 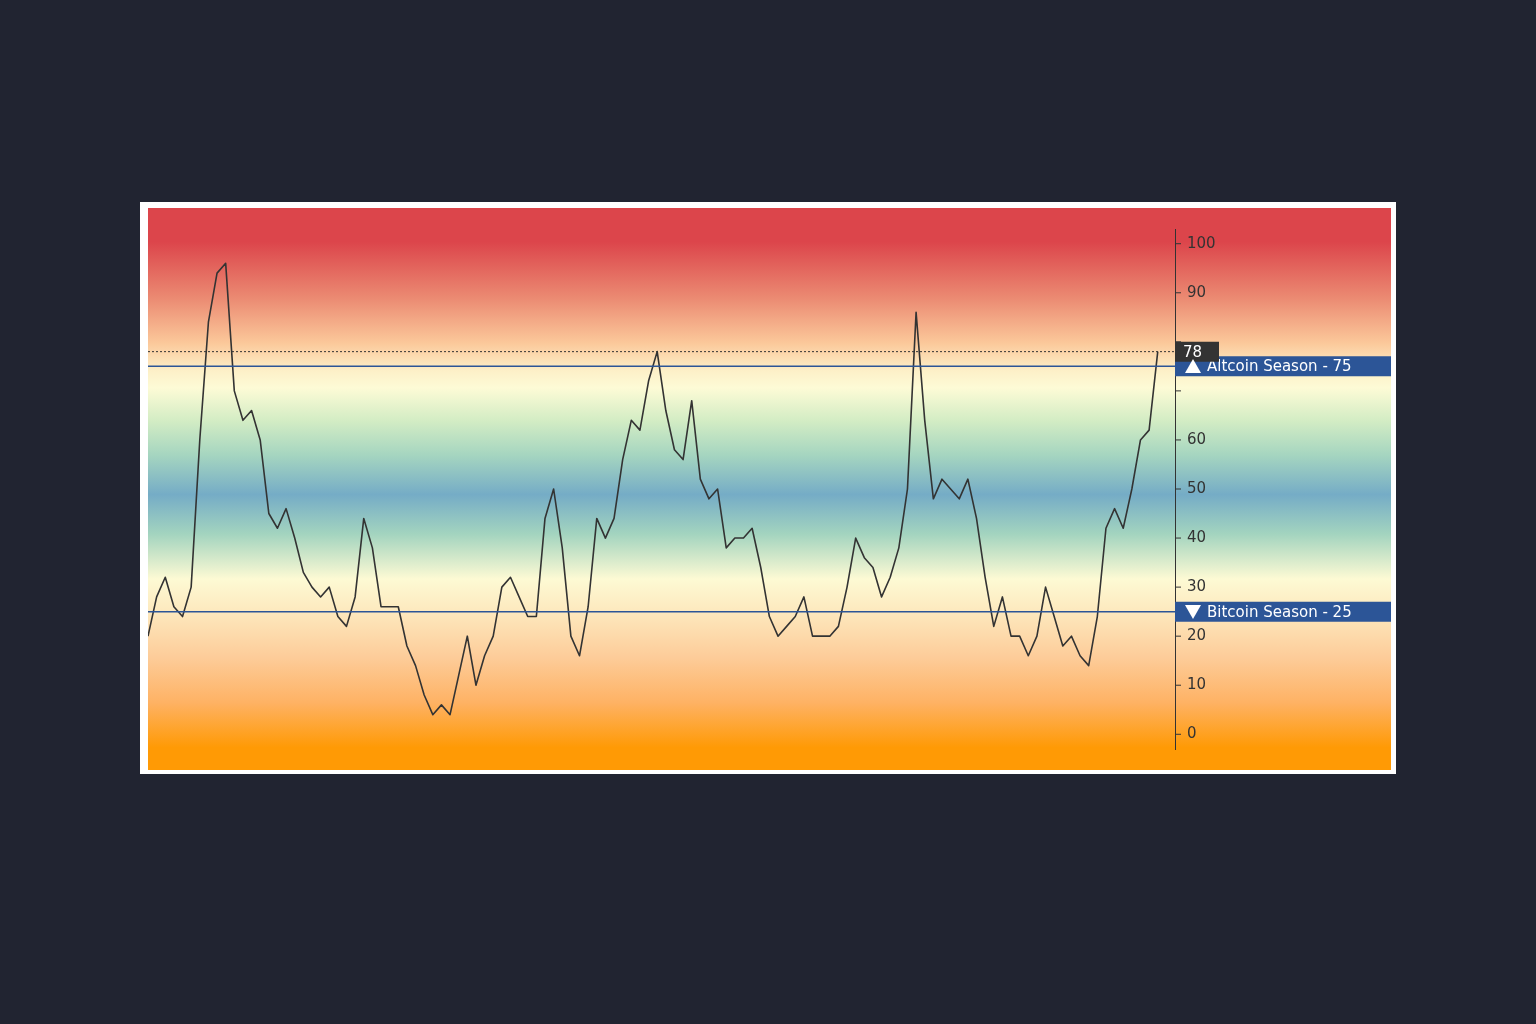 I want to click on y-tick-label: 20, so click(x=1197, y=635).